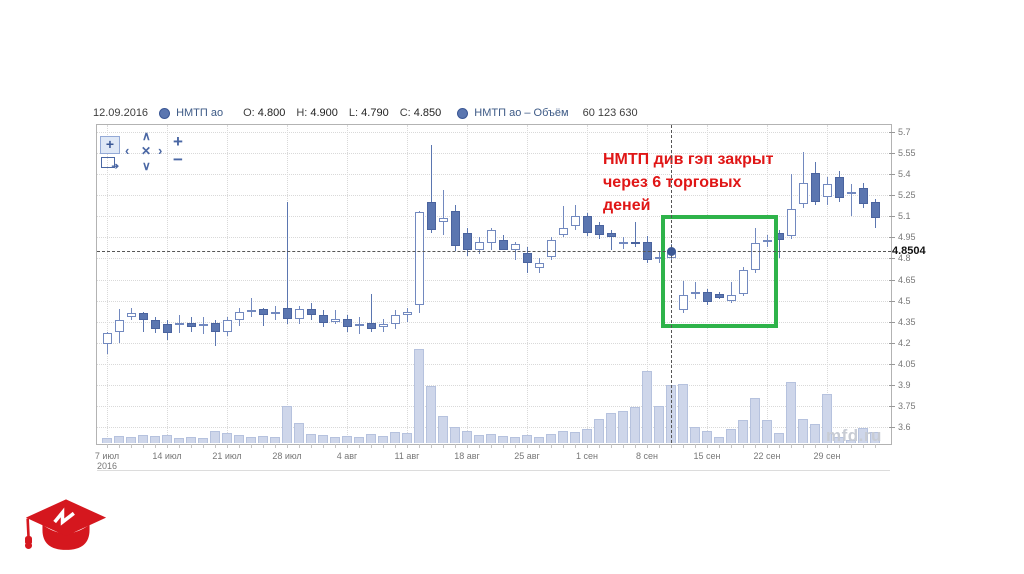 Image resolution: width=1024 pixels, height=574 pixels. I want to click on crosshair-tool-button: +, so click(110, 145).